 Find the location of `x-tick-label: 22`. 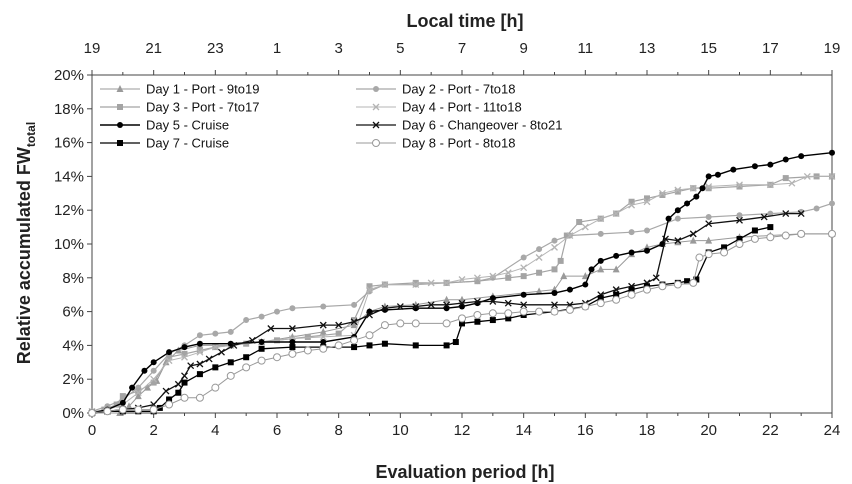

x-tick-label: 22 is located at coordinates (770, 430).